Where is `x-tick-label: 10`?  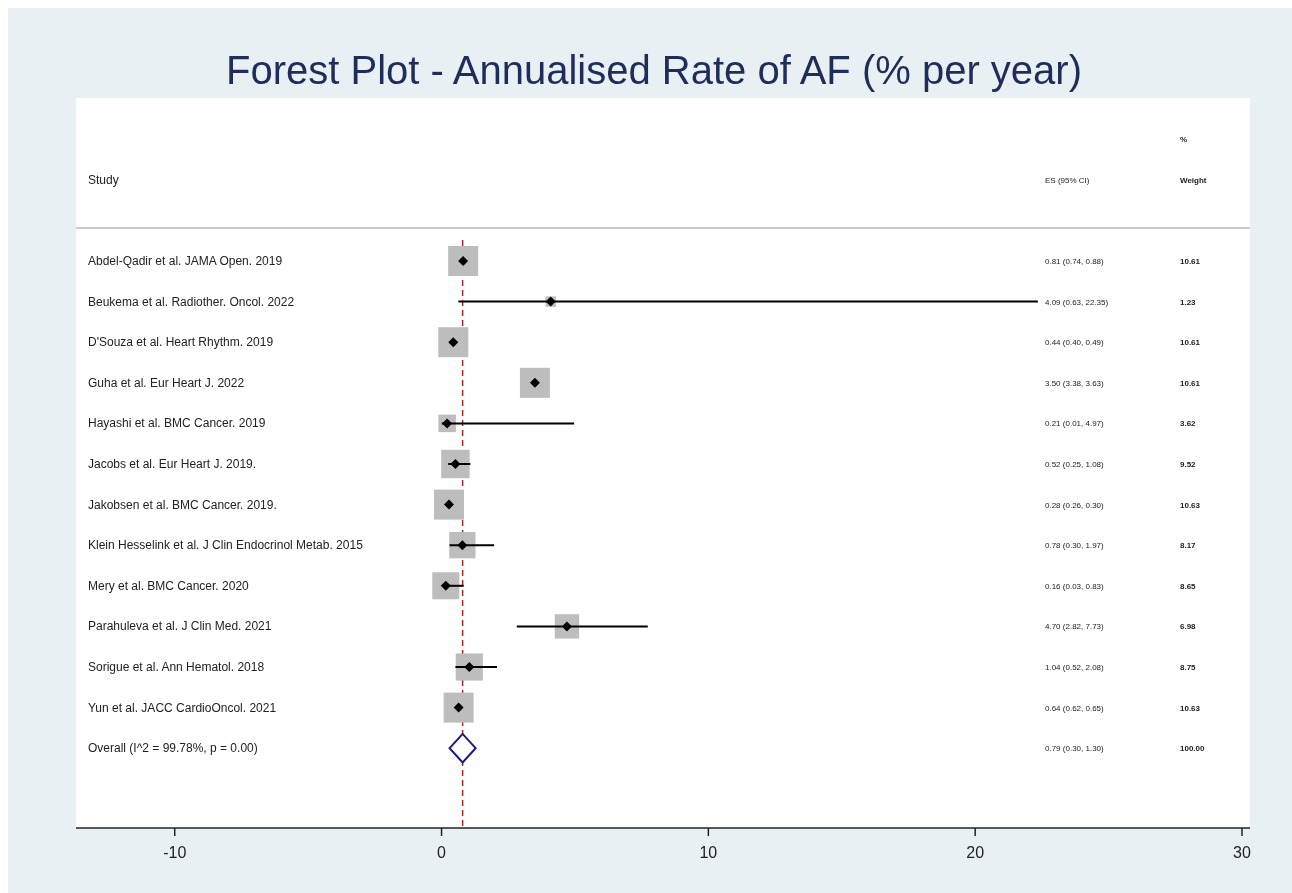 x-tick-label: 10 is located at coordinates (708, 852).